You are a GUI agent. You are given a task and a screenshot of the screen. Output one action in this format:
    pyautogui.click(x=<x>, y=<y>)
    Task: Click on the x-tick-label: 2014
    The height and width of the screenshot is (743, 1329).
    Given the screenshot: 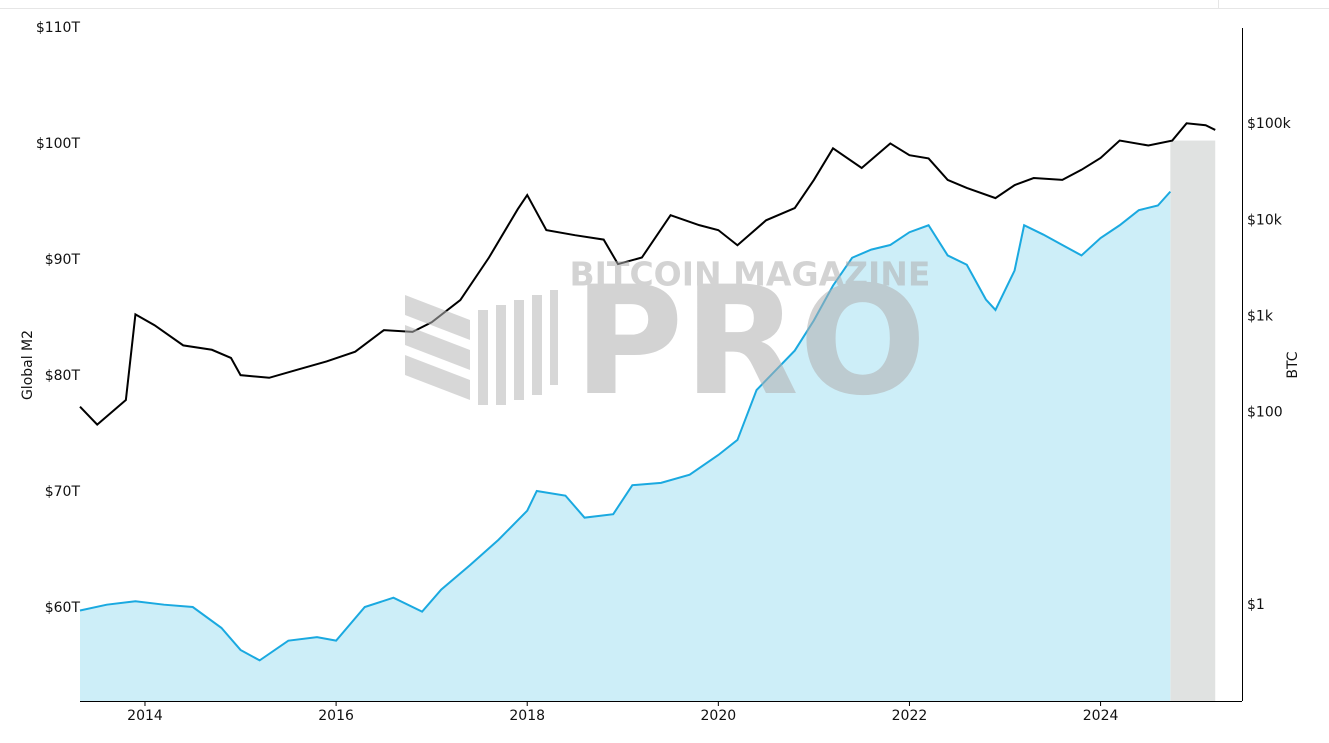 What is the action you would take?
    pyautogui.click(x=145, y=716)
    